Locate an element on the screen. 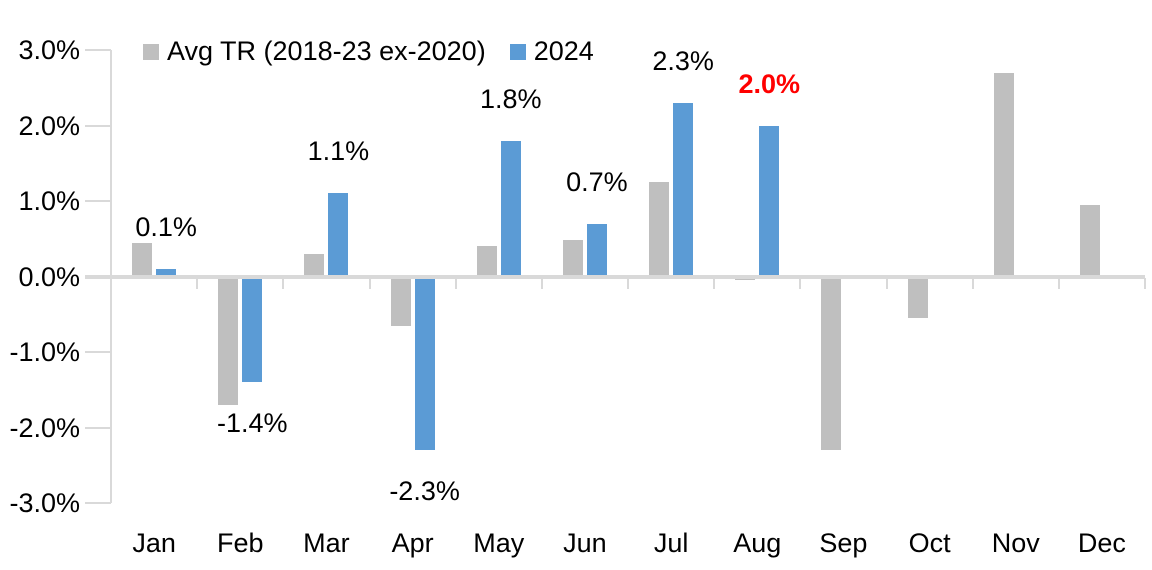 Image resolution: width=1152 pixels, height=570 pixels. bar-avg-tr-dec is located at coordinates (1089, 240).